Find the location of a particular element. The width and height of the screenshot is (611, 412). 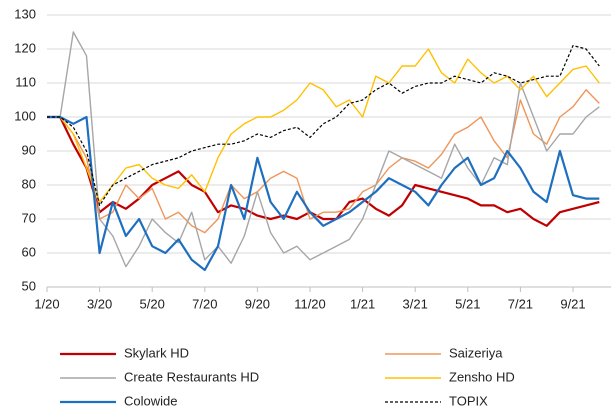

legend-label: Zensho HD is located at coordinates (482, 376).